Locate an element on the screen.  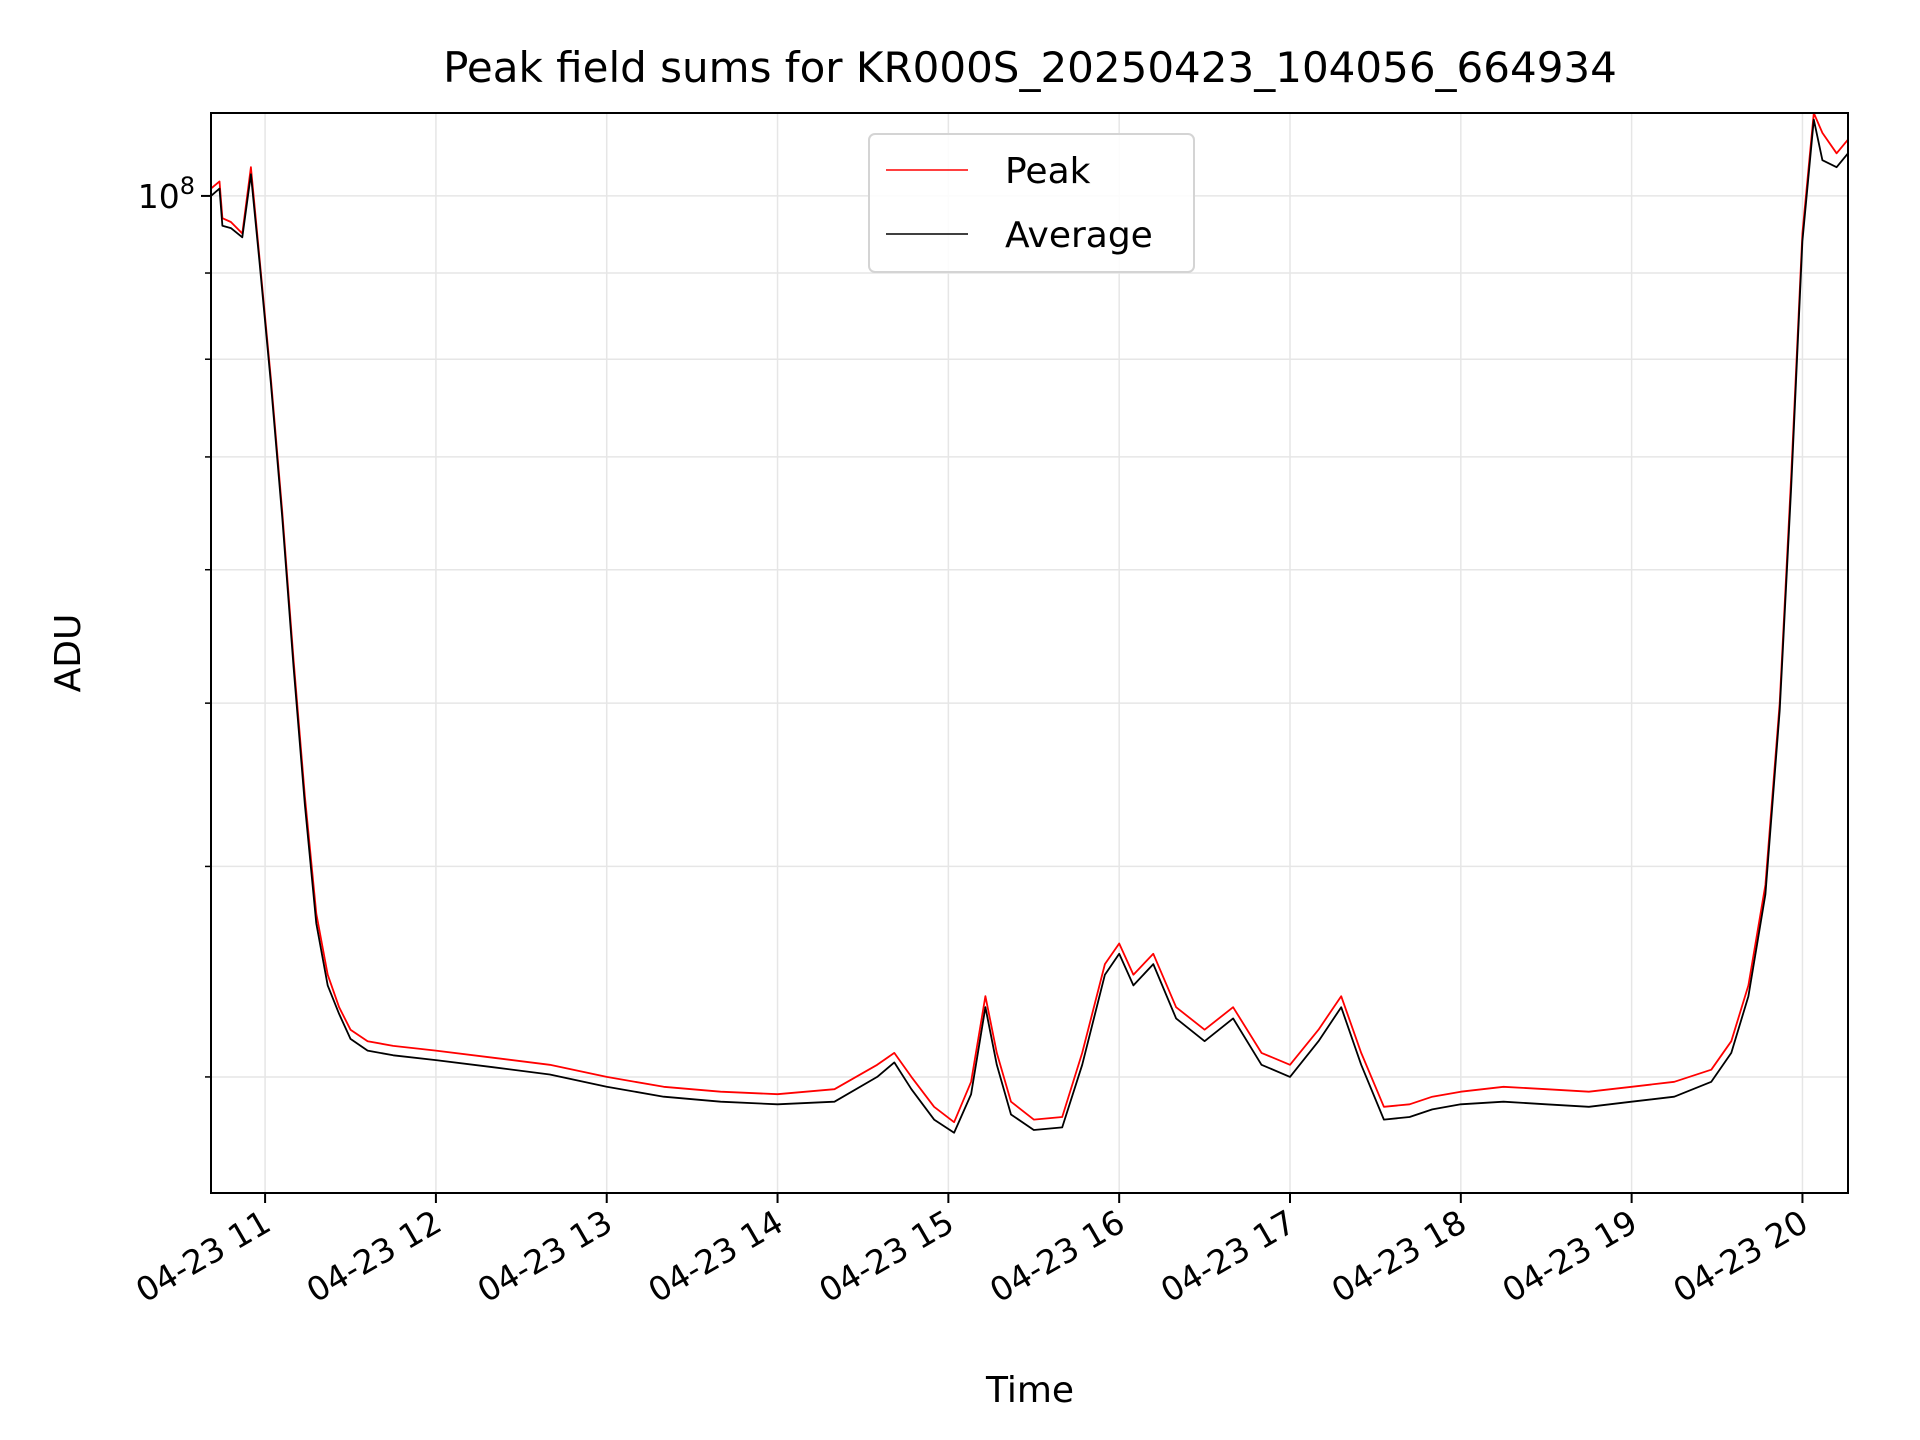
legend-box is located at coordinates (1031, 203).